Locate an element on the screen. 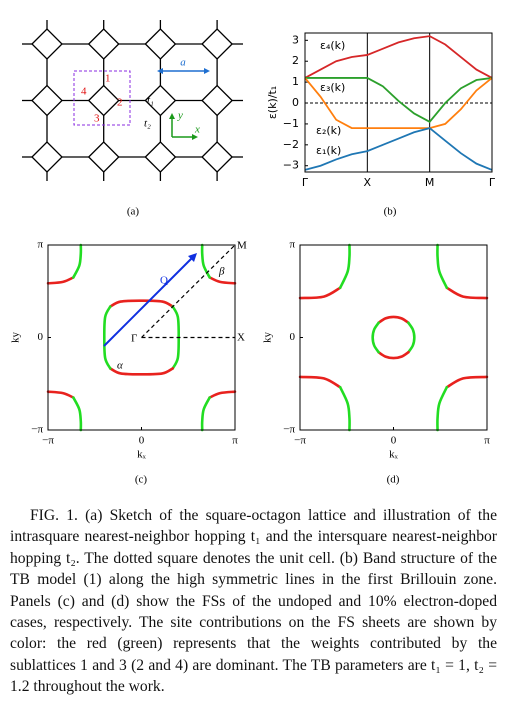 This screenshot has height=724, width=505. fermi-surface-chart: −π 0 π −π 0 π kₓ ky is located at coordinates (124, 350).